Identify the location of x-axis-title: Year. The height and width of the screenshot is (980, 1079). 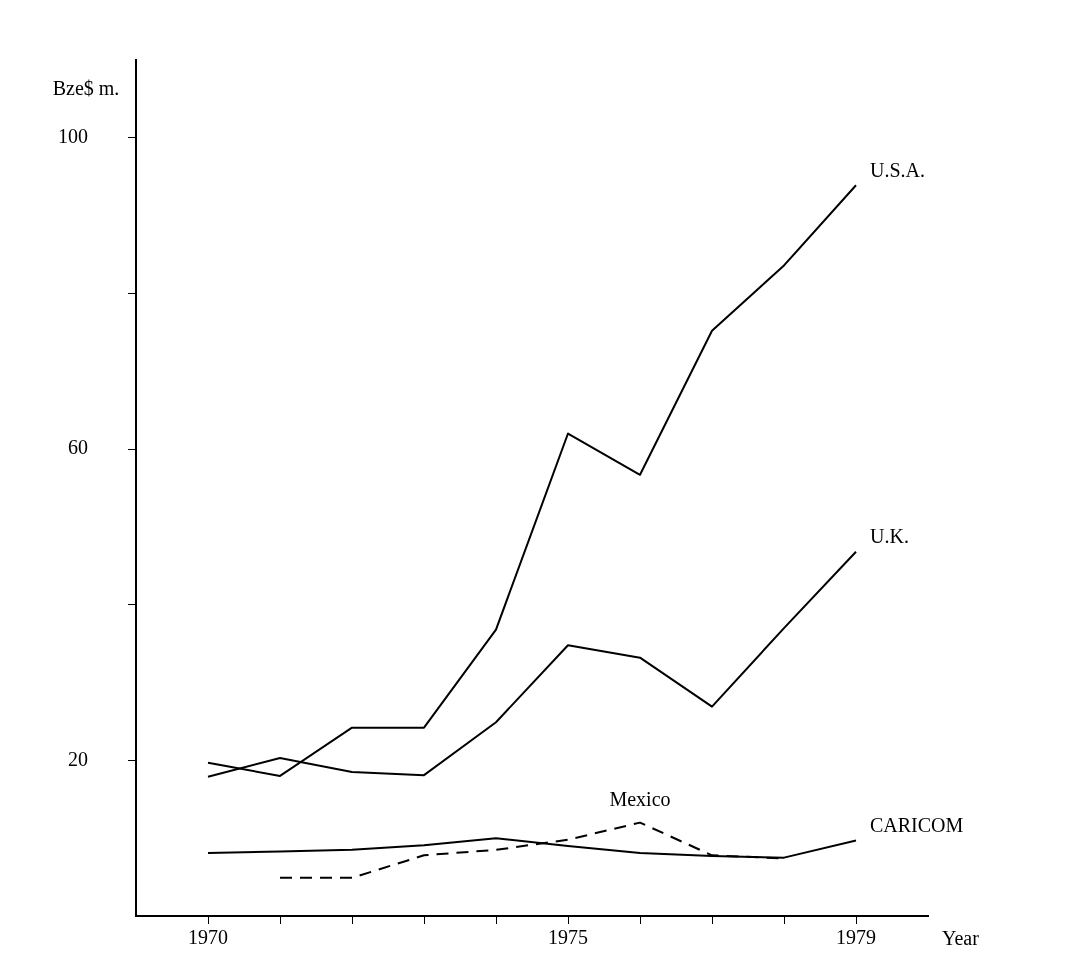
(961, 938).